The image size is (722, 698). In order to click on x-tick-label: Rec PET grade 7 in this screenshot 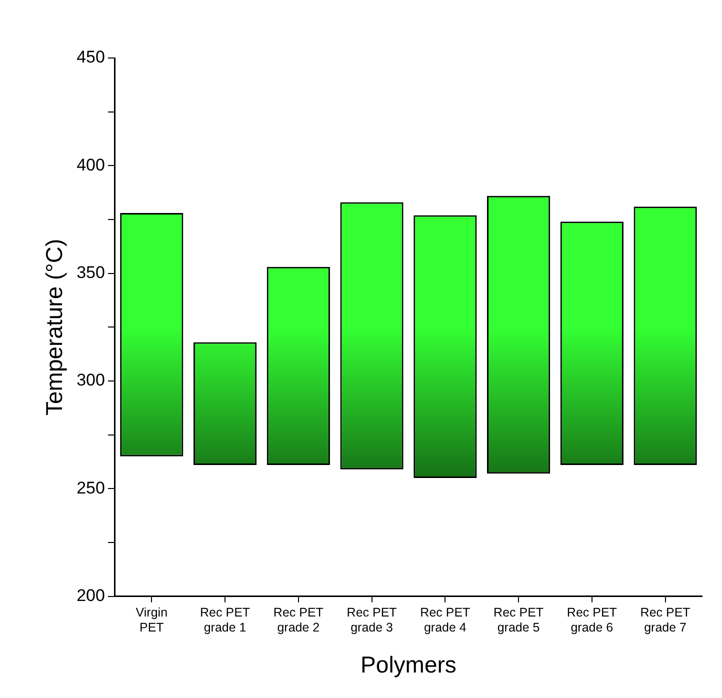, I will do `click(665, 619)`.